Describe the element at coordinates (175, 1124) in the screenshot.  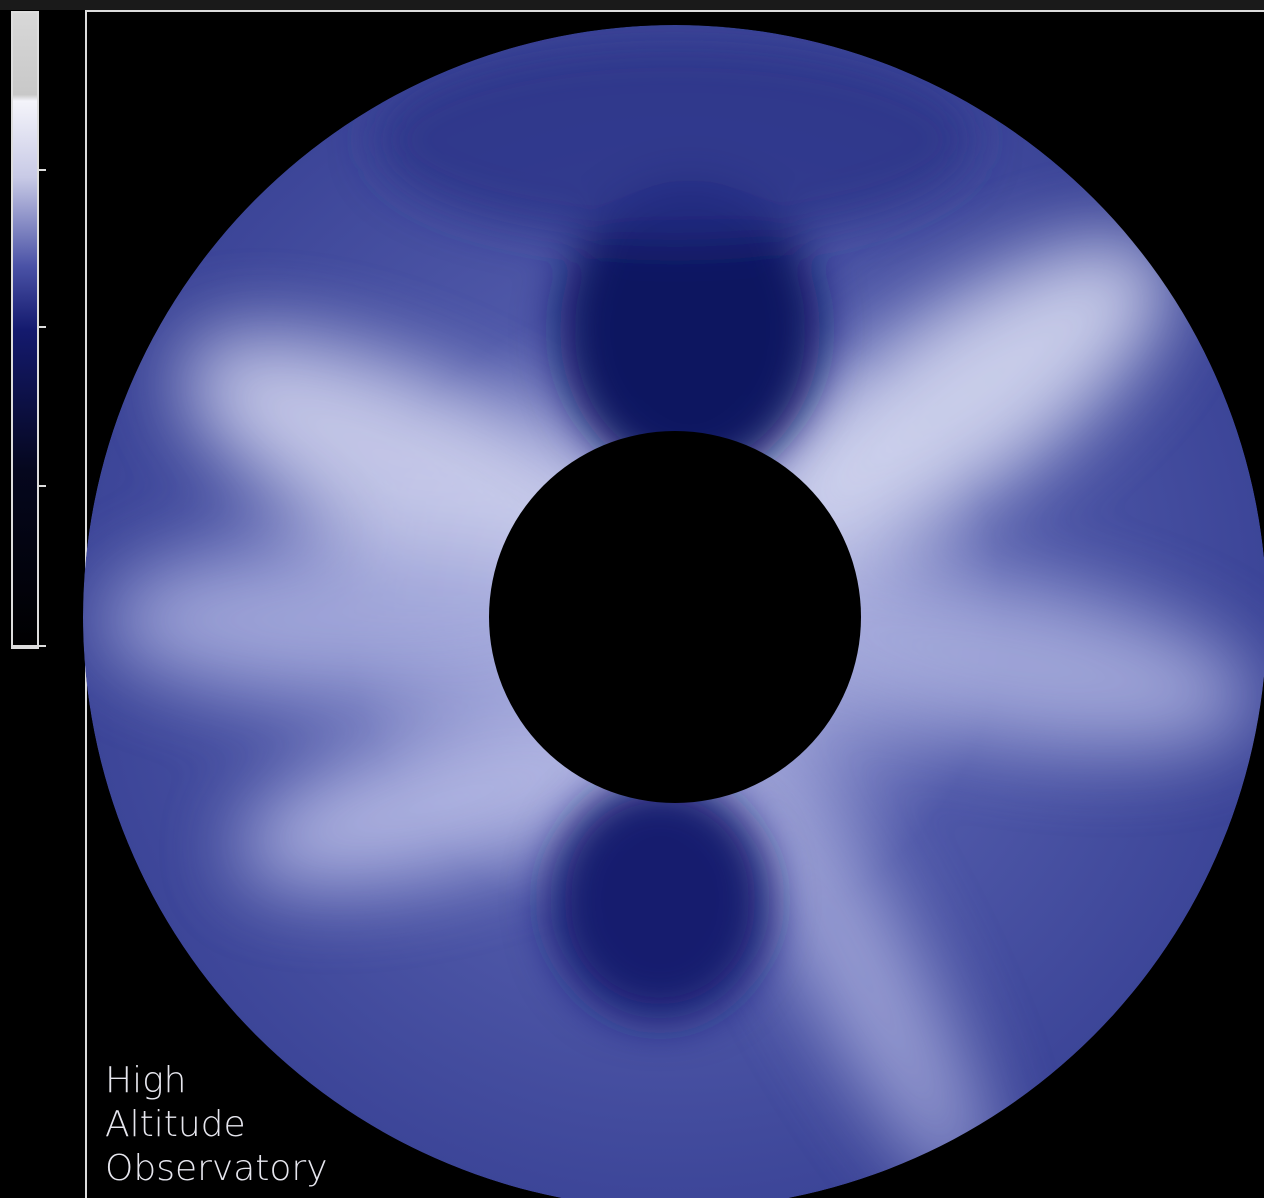
I see `label-line: Altitude` at that location.